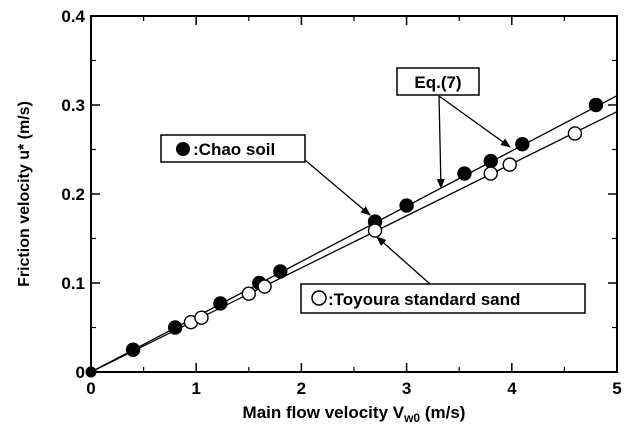 Image resolution: width=632 pixels, height=428 pixels. What do you see at coordinates (407, 190) in the screenshot?
I see `callout-arrows` at bounding box center [407, 190].